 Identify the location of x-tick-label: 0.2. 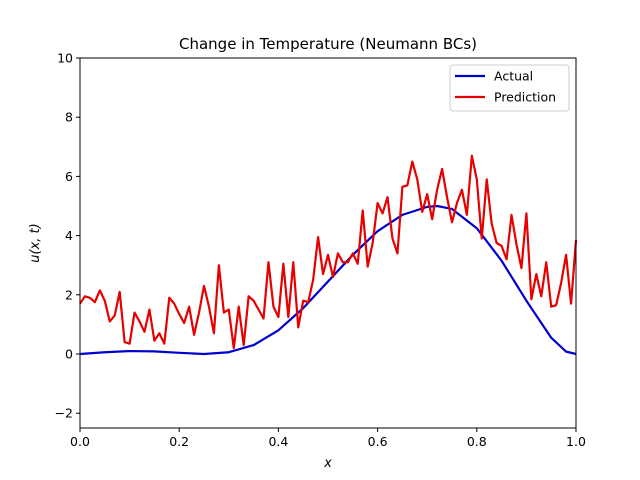
(179, 441).